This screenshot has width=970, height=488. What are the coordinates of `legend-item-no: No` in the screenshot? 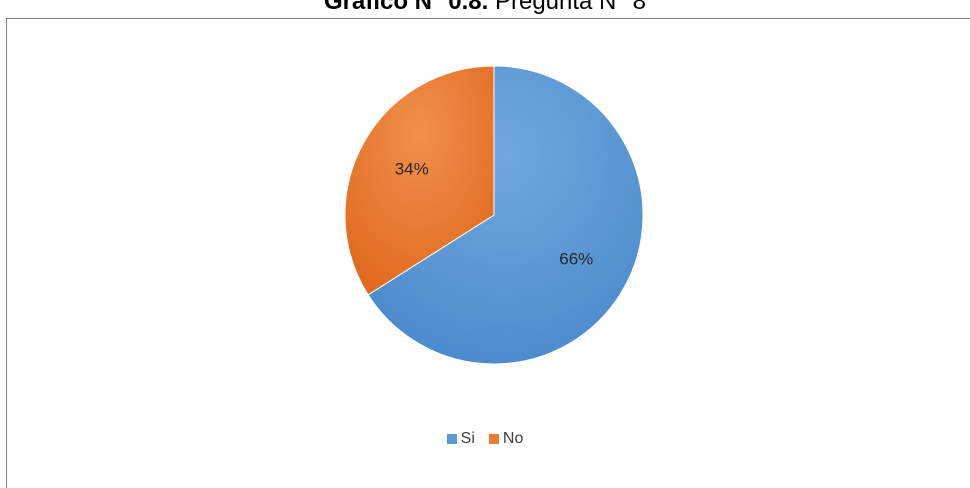 It's located at (506, 439).